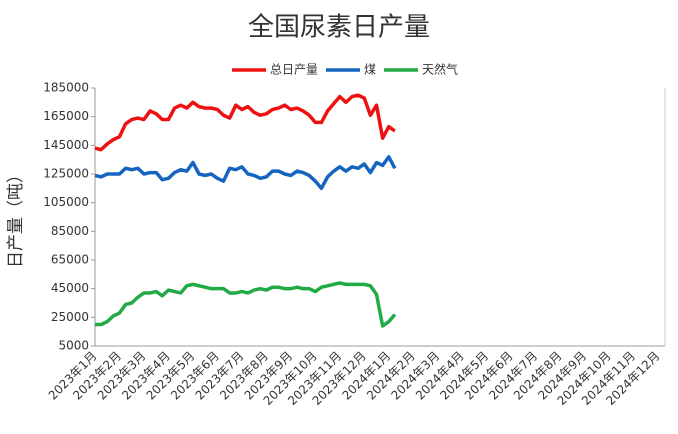 The height and width of the screenshot is (434, 678). Describe the element at coordinates (70, 317) in the screenshot. I see `y-tick-label: 25000` at that location.